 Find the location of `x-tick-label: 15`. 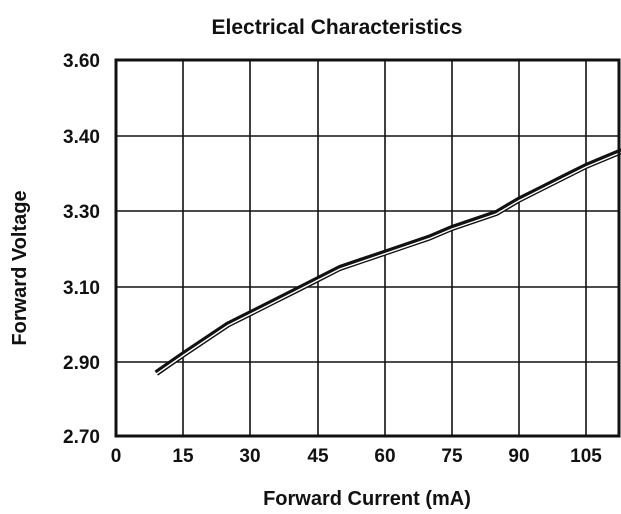

x-tick-label: 15 is located at coordinates (183, 456).